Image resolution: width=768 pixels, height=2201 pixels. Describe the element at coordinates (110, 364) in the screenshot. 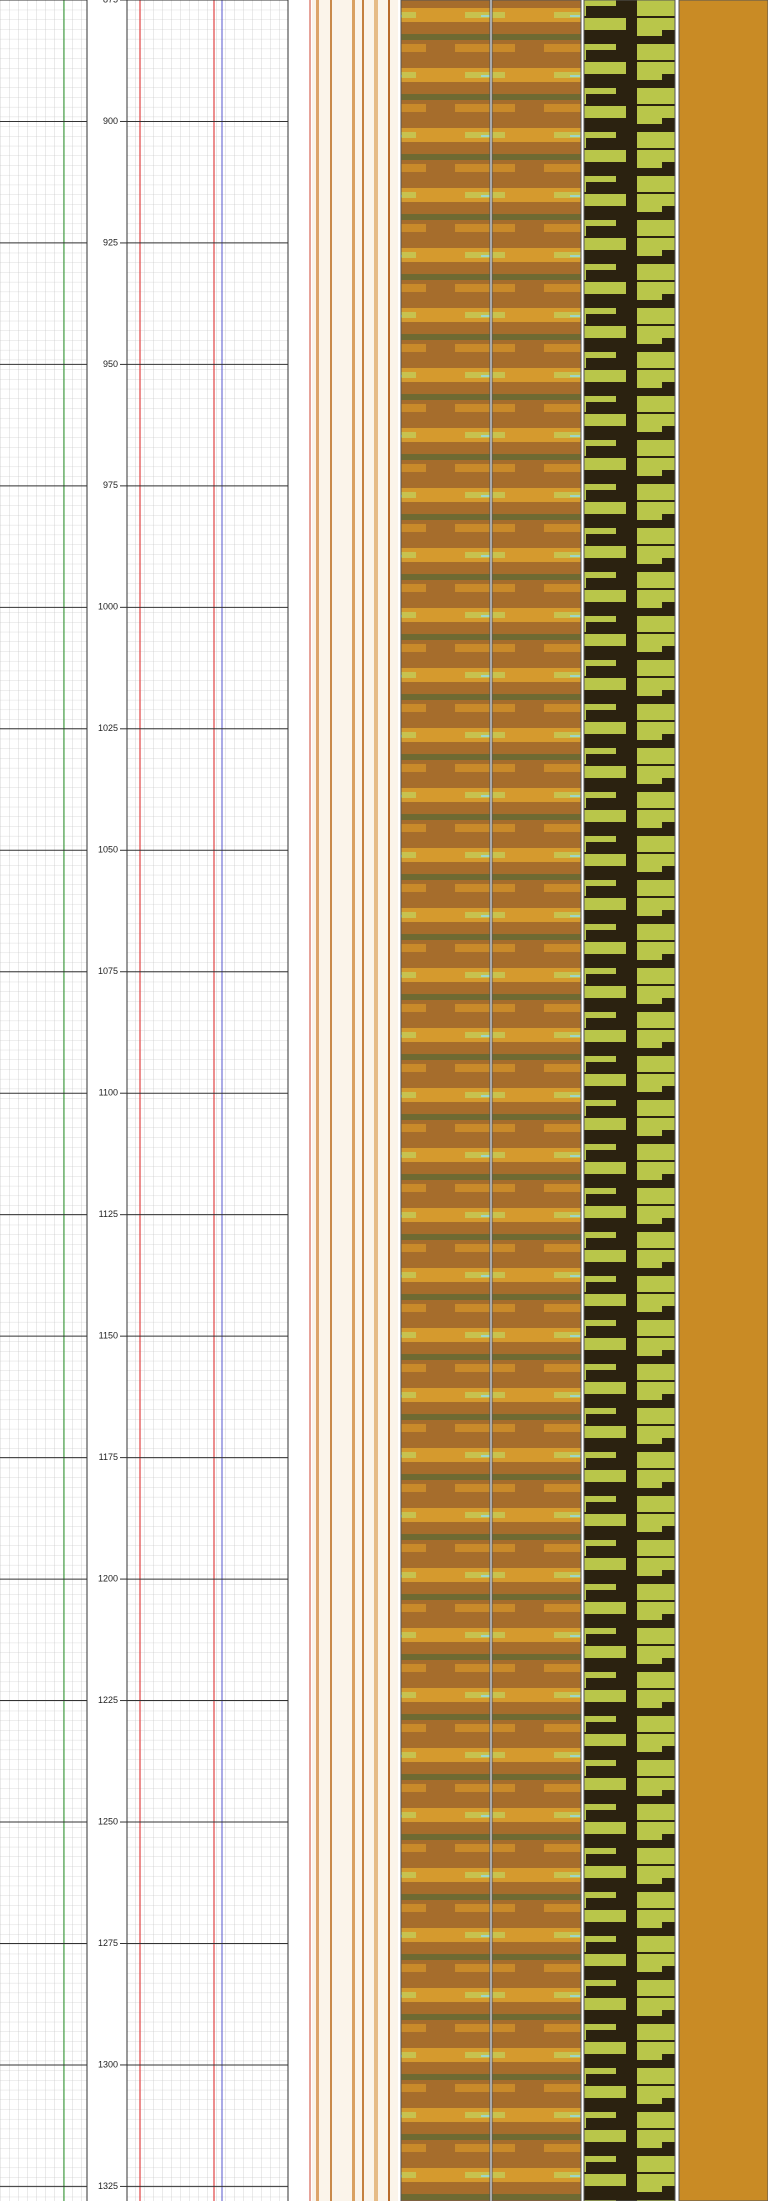

I see `depth-label: 950` at that location.